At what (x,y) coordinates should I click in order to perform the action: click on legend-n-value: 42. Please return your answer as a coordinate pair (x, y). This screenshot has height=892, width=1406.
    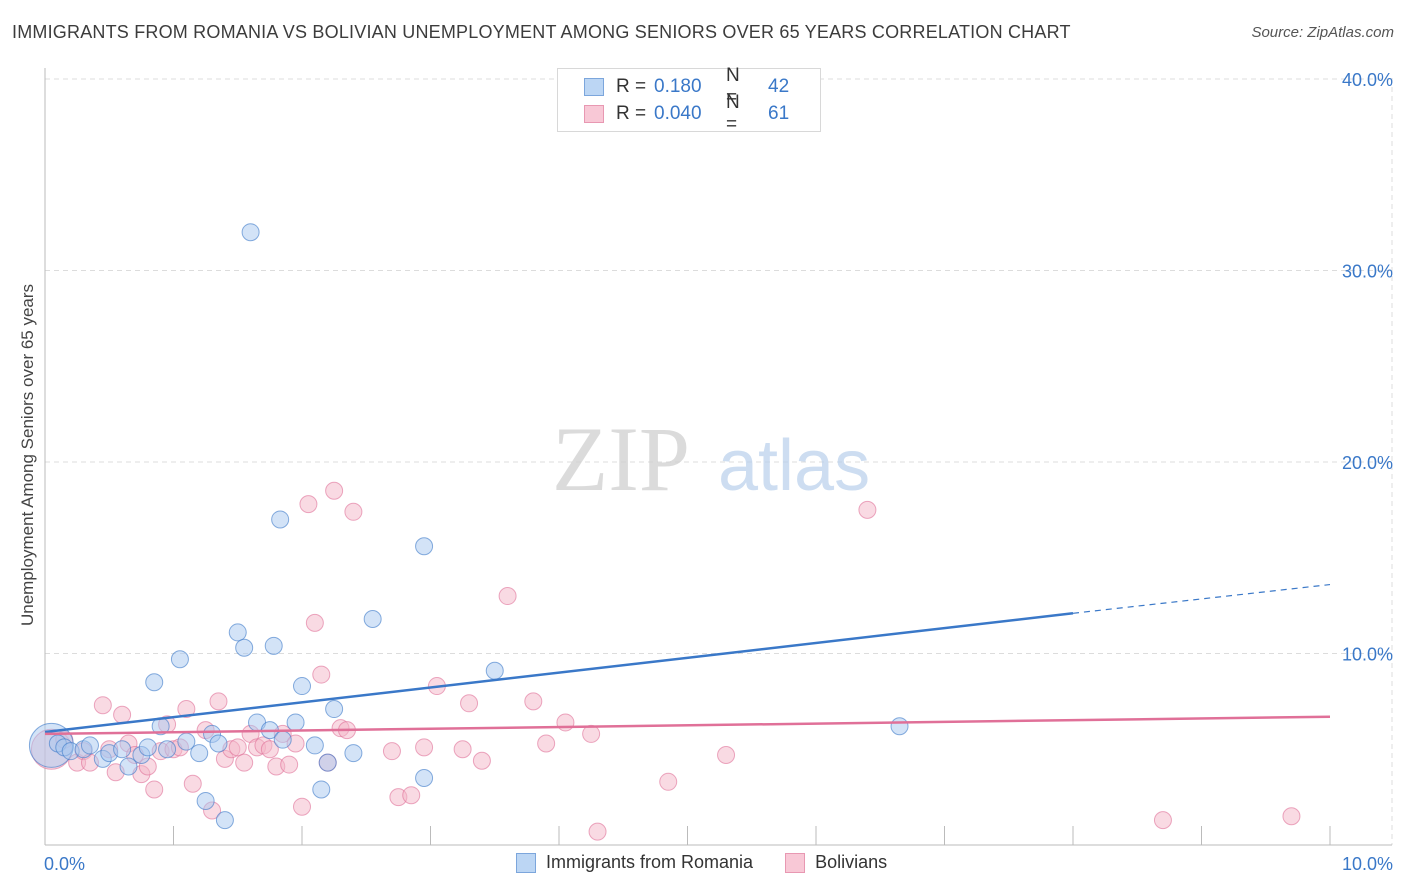
    Looking at the image, I should click on (779, 86).